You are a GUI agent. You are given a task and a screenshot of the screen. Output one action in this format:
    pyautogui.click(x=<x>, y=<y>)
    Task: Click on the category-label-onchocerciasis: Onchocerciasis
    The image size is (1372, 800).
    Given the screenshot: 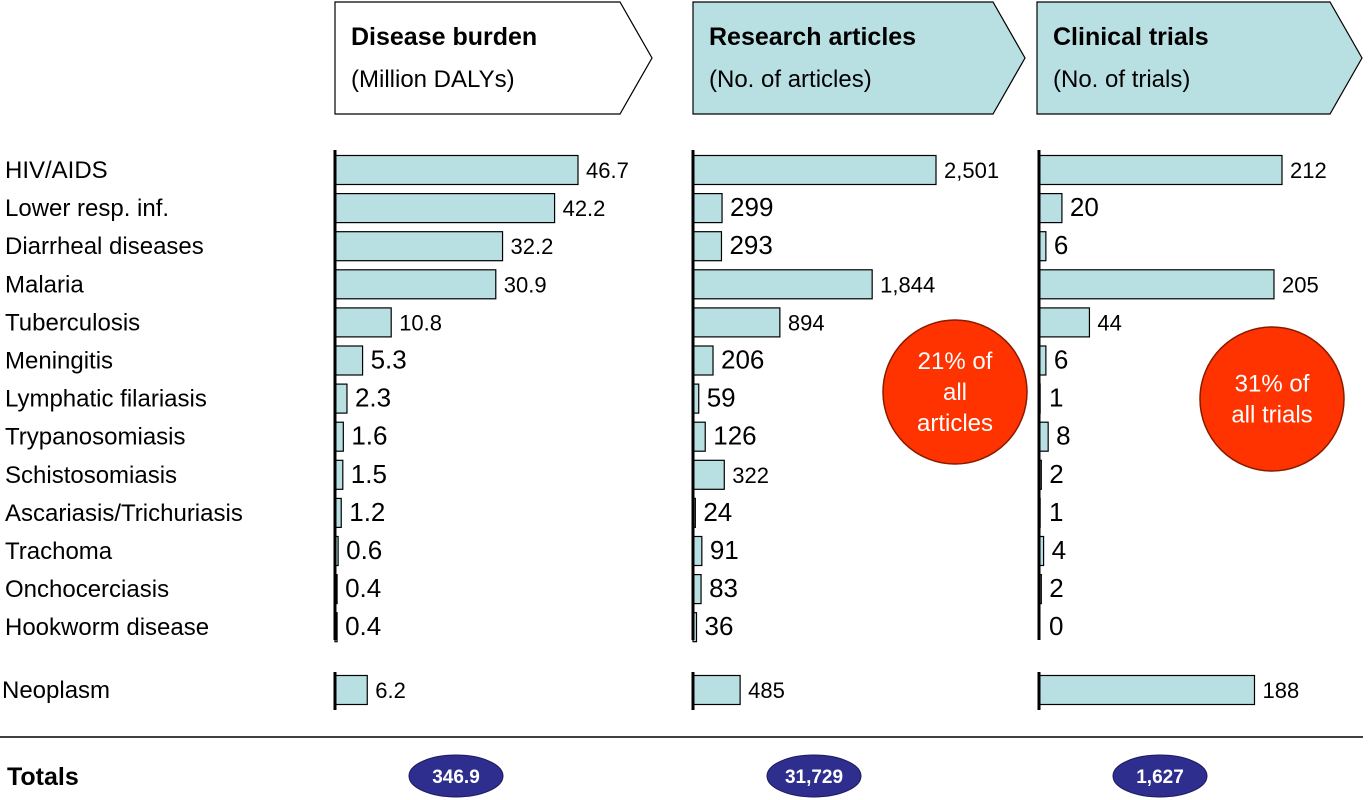 What is the action you would take?
    pyautogui.click(x=87, y=589)
    